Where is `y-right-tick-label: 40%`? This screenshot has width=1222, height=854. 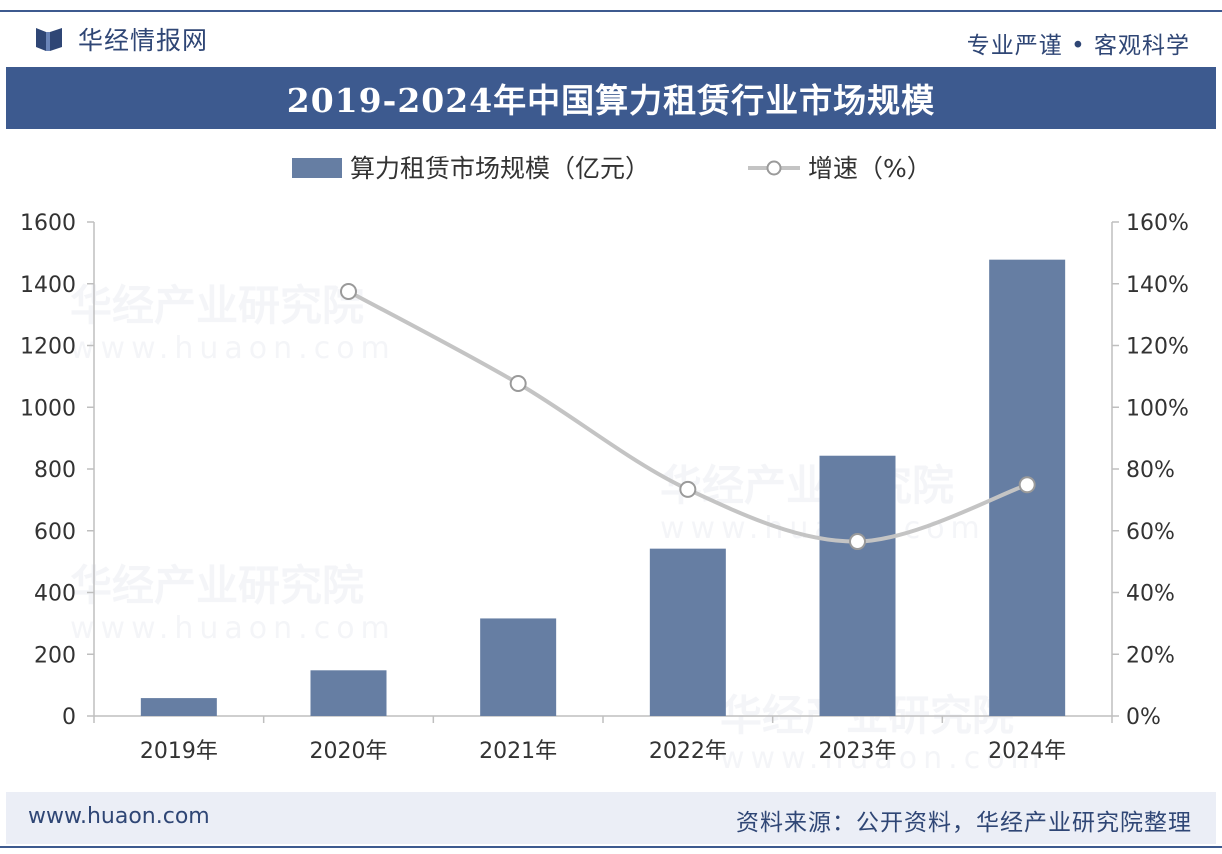 y-right-tick-label: 40% is located at coordinates (1150, 594).